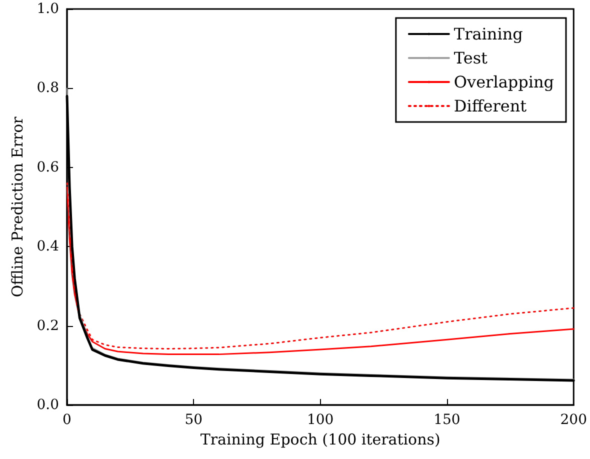 The height and width of the screenshot is (459, 590). I want to click on y-tick-label: 0.6, so click(48, 167).